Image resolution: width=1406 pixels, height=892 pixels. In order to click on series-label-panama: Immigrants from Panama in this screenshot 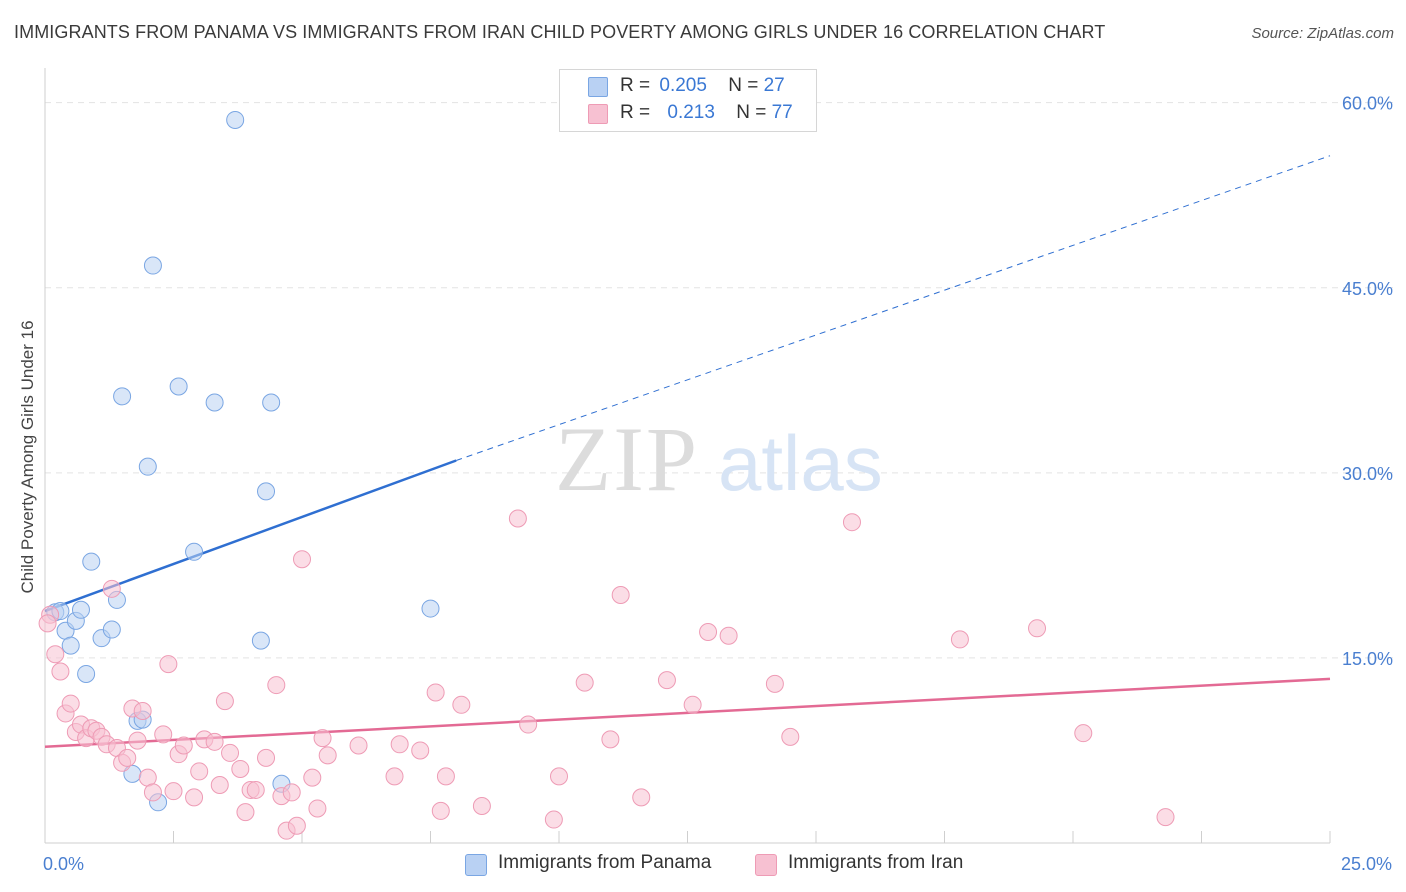, I will do `click(605, 862)`.